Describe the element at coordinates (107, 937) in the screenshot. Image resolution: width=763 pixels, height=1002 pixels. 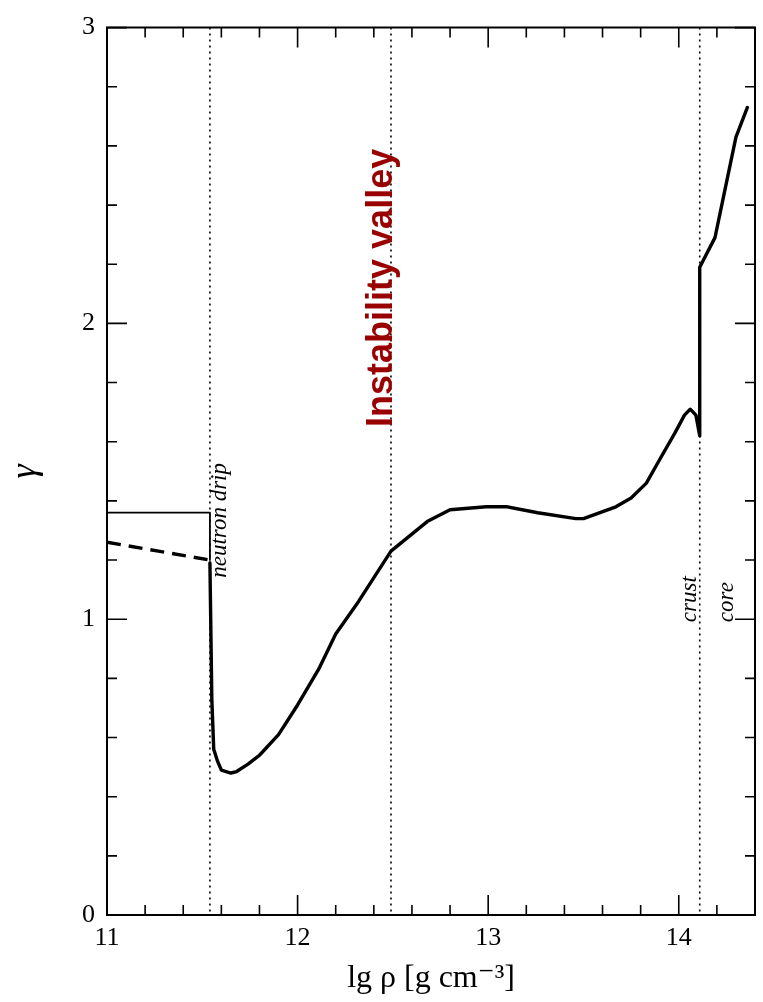
I see `x-tick-label: 11` at that location.